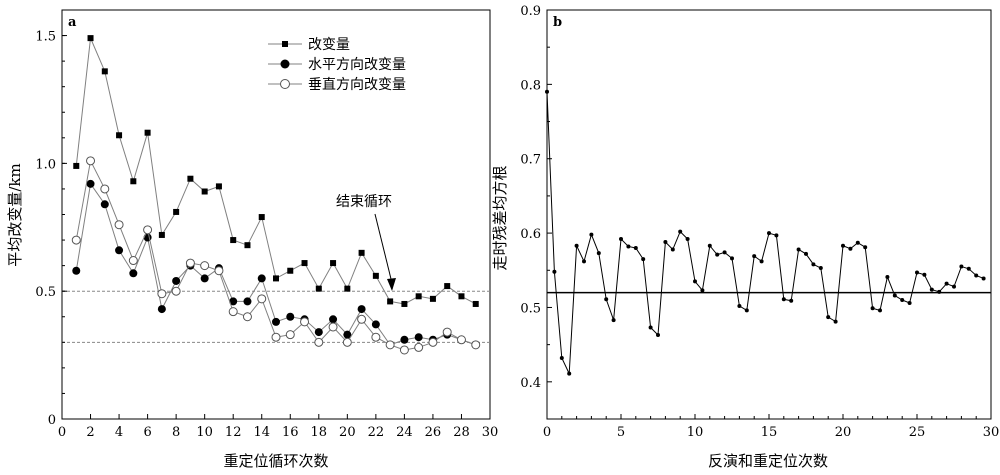  What do you see at coordinates (285, 44) in the screenshot?
I see `legend-marker-change` at bounding box center [285, 44].